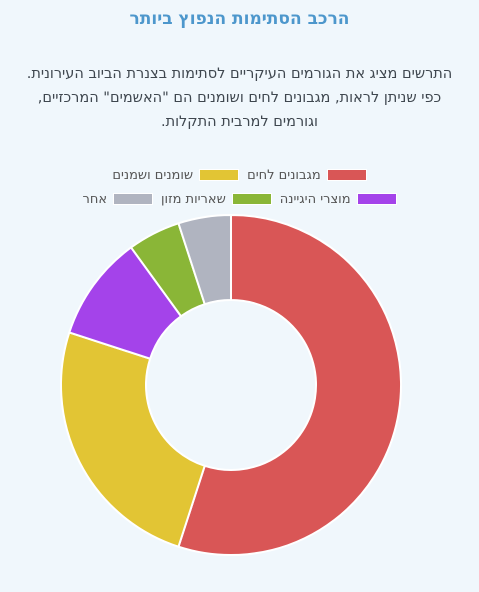 This screenshot has width=479, height=592. I want to click on legend-row-1: מגבונים לחים שומנים ושמנים, so click(239, 175).